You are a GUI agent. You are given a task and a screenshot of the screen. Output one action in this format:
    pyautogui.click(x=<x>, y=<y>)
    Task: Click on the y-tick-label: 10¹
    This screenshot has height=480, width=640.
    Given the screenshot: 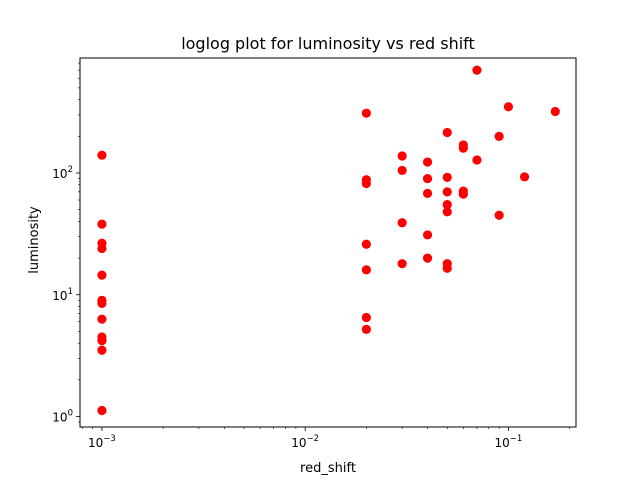 What is the action you would take?
    pyautogui.click(x=62, y=295)
    